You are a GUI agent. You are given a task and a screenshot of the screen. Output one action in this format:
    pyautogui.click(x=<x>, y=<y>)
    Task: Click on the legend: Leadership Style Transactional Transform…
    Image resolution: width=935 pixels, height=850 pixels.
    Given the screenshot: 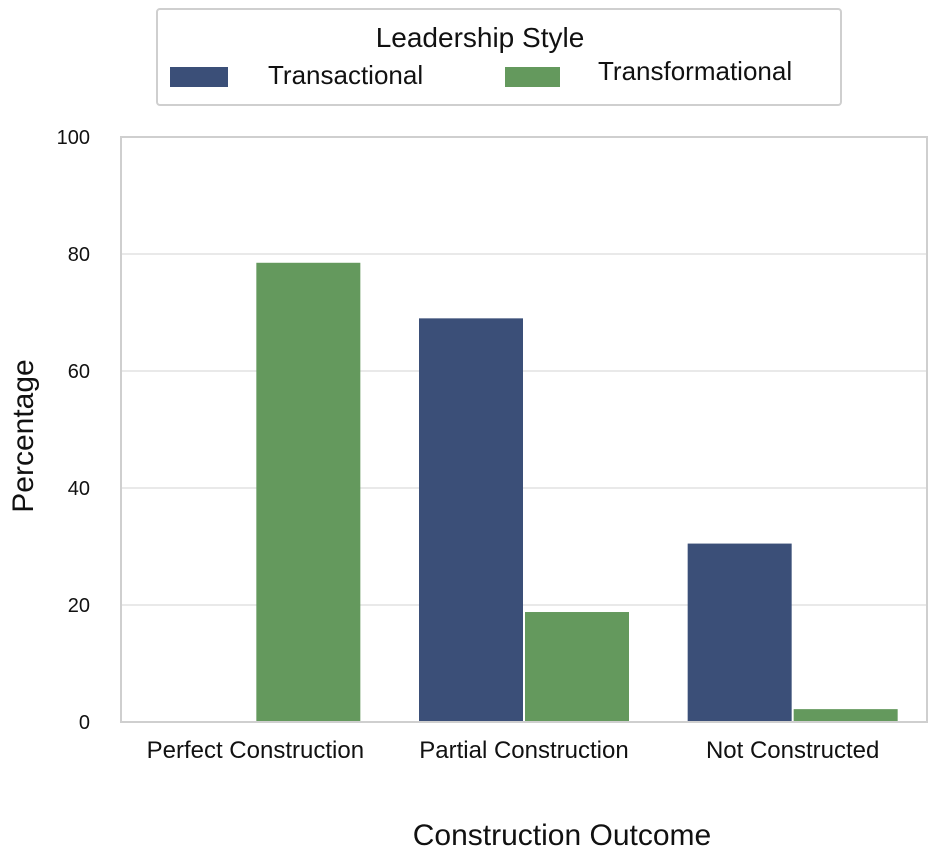 What is the action you would take?
    pyautogui.click(x=499, y=57)
    